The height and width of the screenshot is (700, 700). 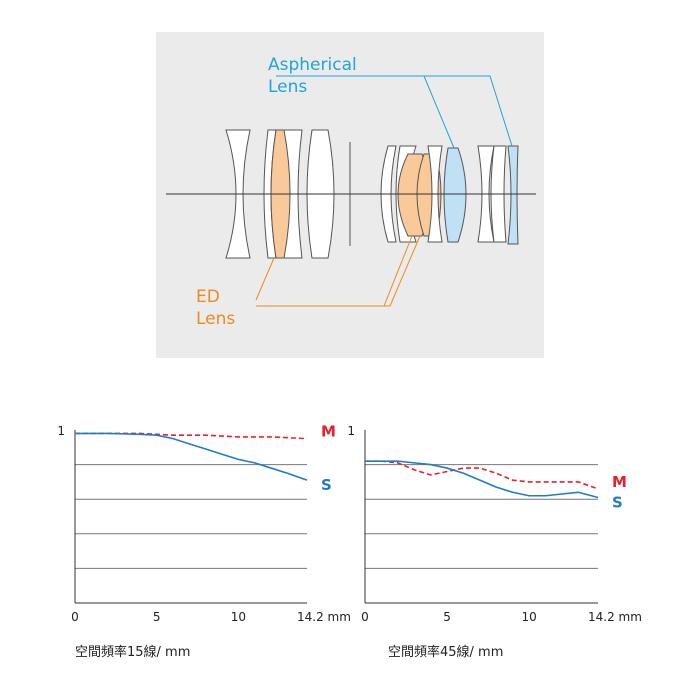 What do you see at coordinates (133, 652) in the screenshot?
I see `chart-caption-15lp: 空間頻率15線/ mm` at bounding box center [133, 652].